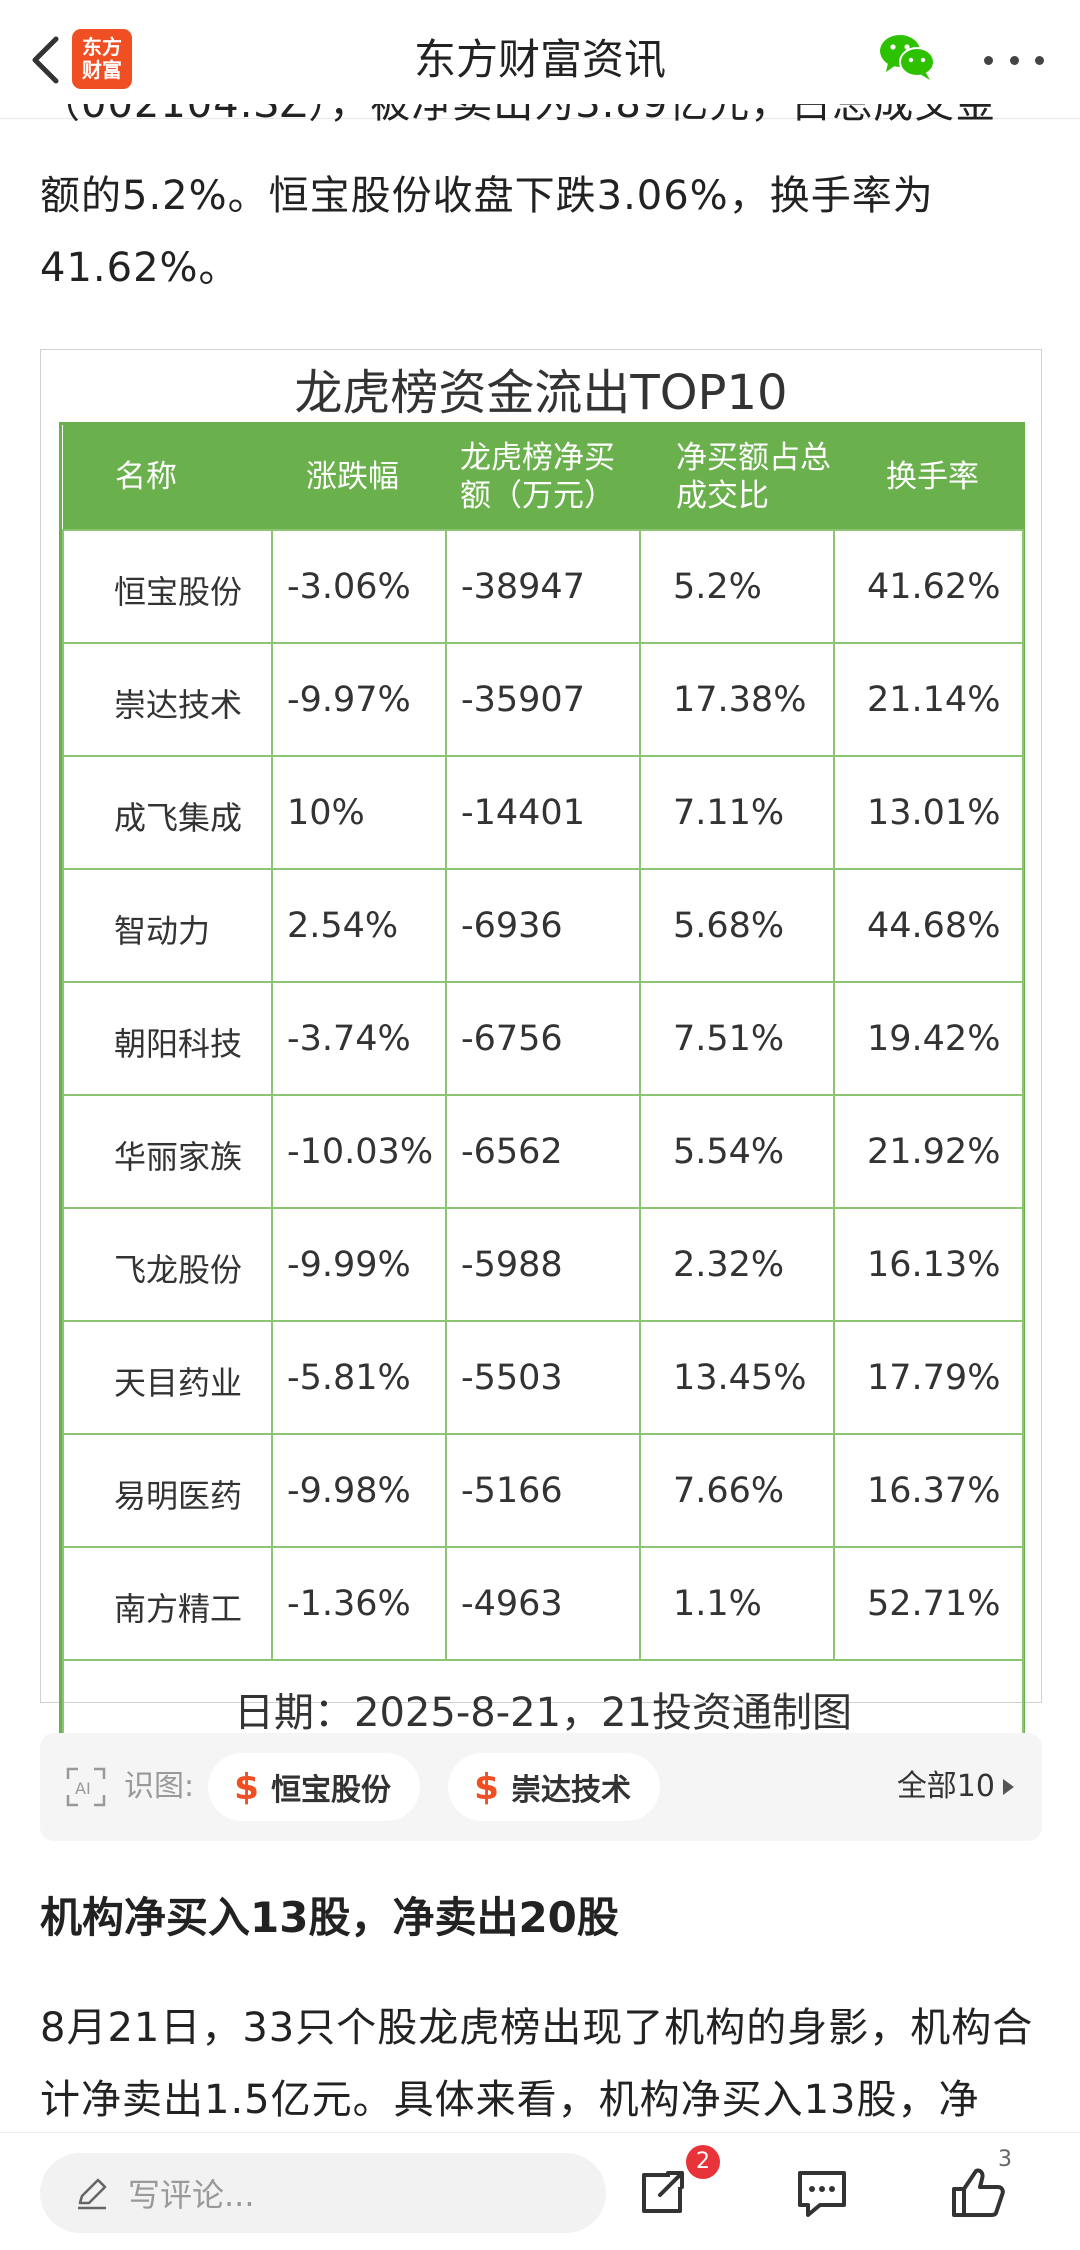  I want to click on comment-icon, so click(822, 2193).